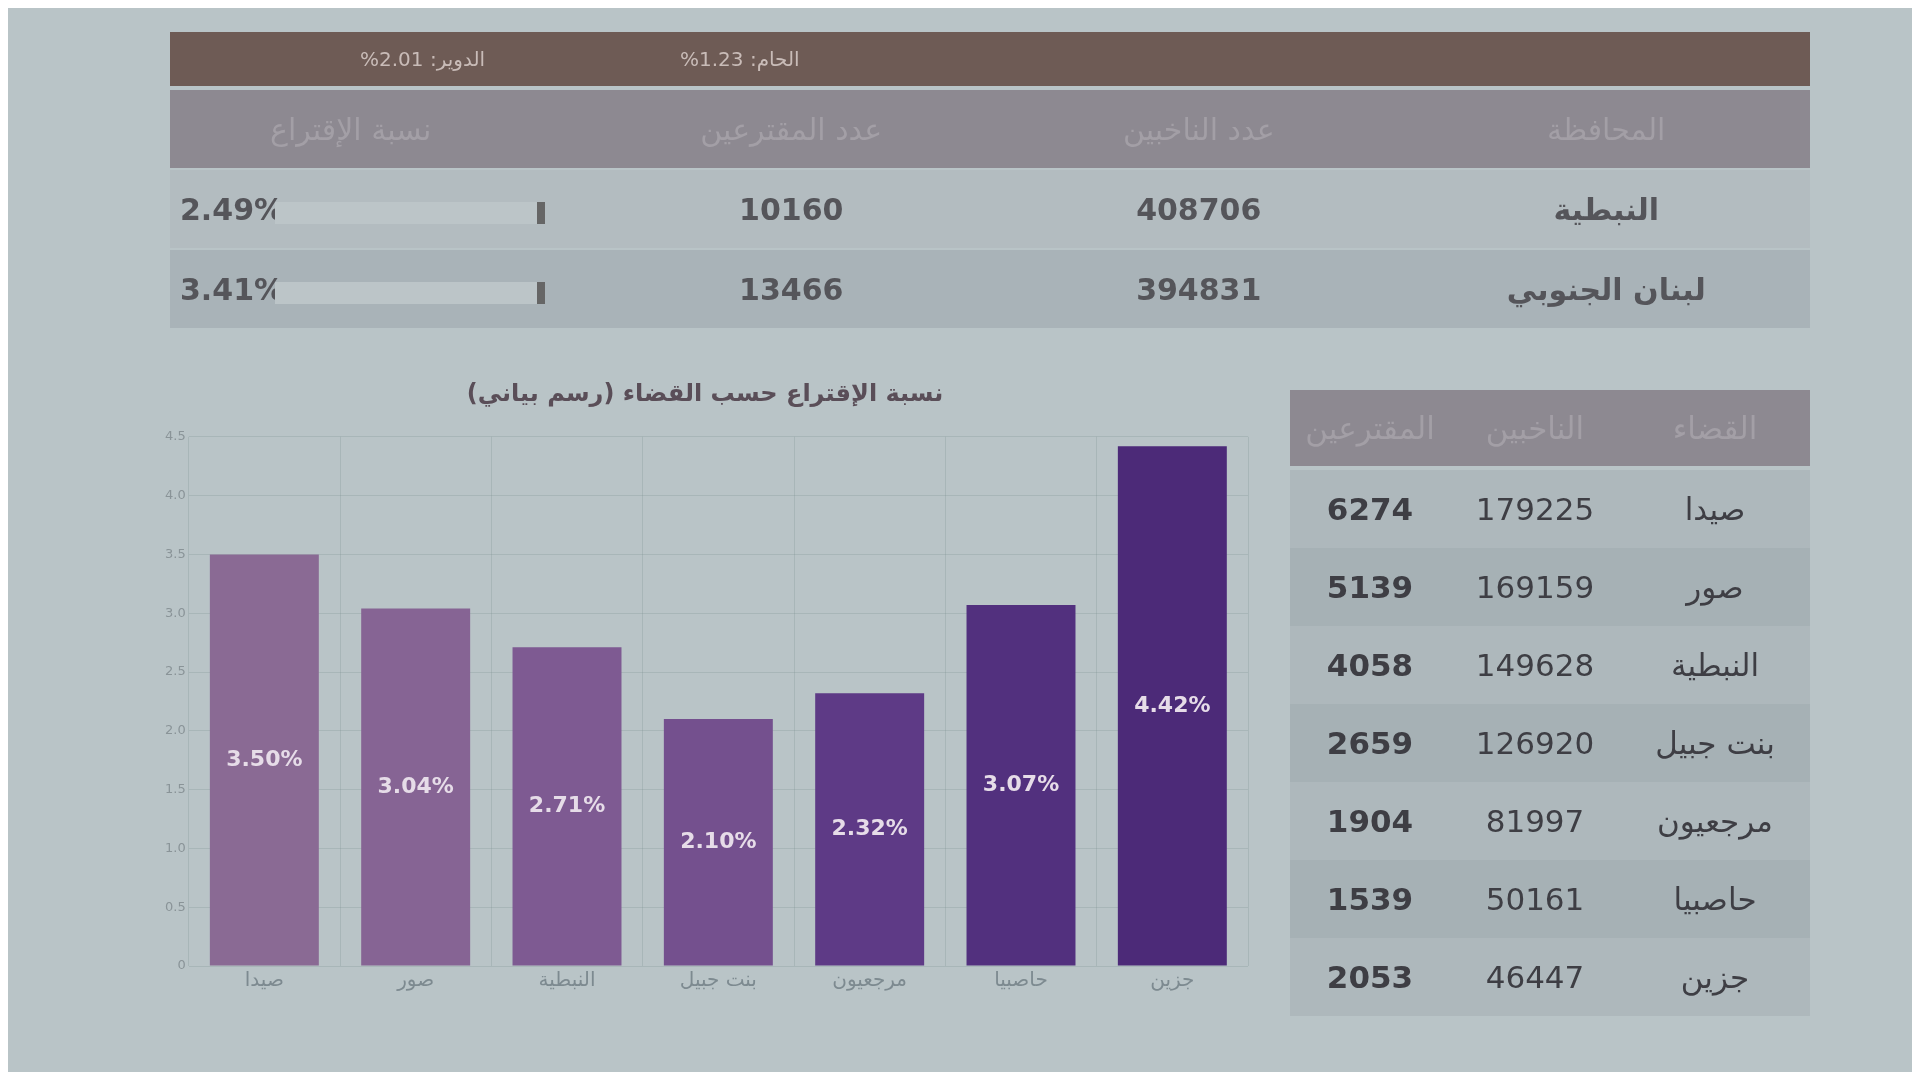 This screenshot has height=1080, width=1920. What do you see at coordinates (1370, 821) in the screenshot?
I see `text: 1904` at bounding box center [1370, 821].